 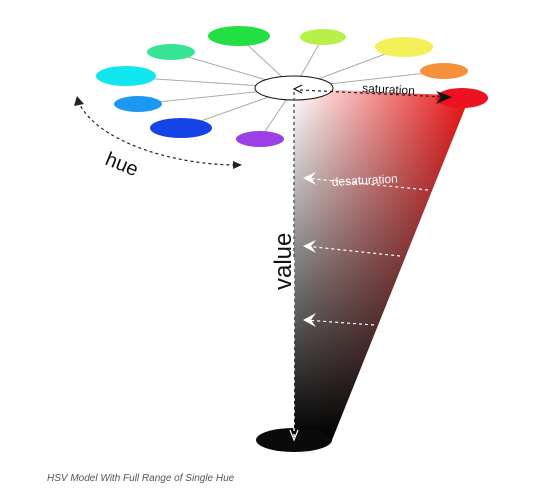 What do you see at coordinates (239, 36) in the screenshot?
I see `hue-swatch-green` at bounding box center [239, 36].